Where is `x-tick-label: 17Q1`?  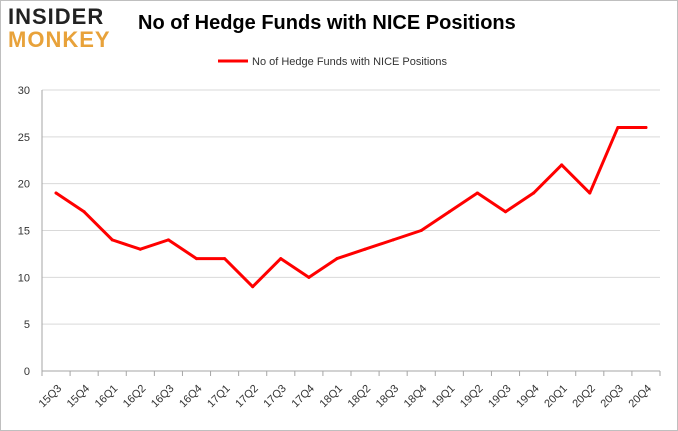
x-tick-label: 17Q1 is located at coordinates (219, 397).